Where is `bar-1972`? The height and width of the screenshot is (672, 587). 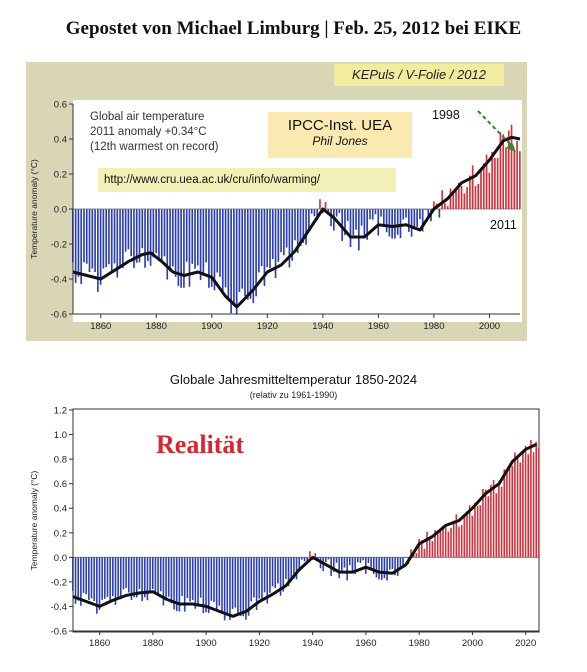
bar-1972 is located at coordinates (397, 566).